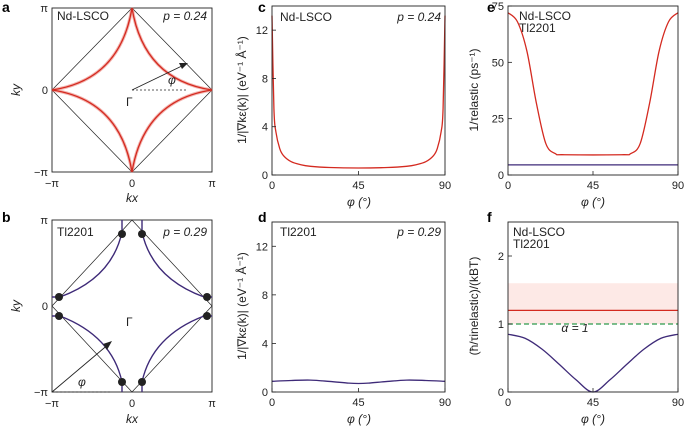 Image resolution: width=685 pixels, height=429 pixels. Describe the element at coordinates (272, 186) in the screenshot. I see `xtick-label-c: 0` at that location.